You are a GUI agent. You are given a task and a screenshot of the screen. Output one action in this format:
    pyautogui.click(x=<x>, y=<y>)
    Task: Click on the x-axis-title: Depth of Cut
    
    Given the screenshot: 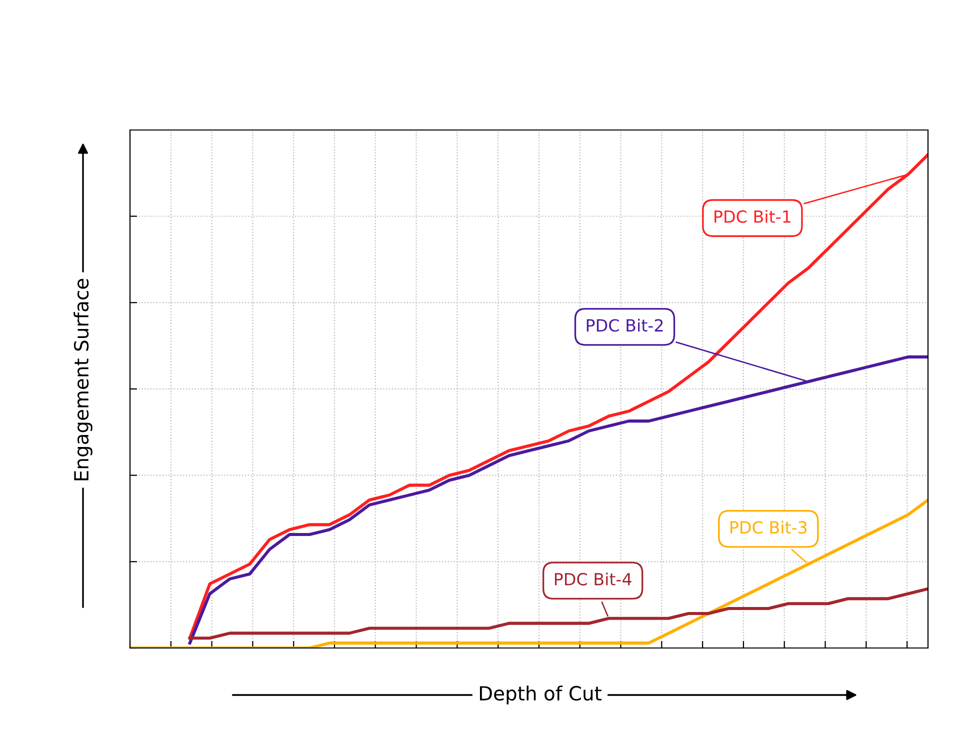 What is the action you would take?
    pyautogui.click(x=541, y=695)
    